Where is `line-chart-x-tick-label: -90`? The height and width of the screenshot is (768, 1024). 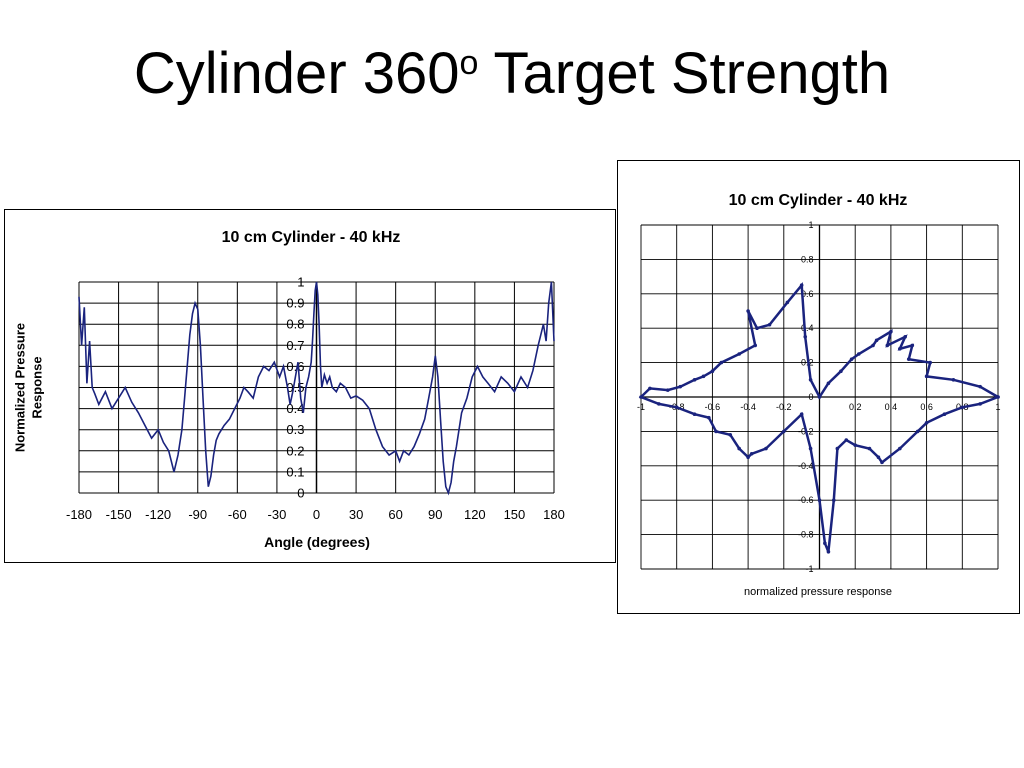 line-chart-x-tick-label: -90 is located at coordinates (197, 514).